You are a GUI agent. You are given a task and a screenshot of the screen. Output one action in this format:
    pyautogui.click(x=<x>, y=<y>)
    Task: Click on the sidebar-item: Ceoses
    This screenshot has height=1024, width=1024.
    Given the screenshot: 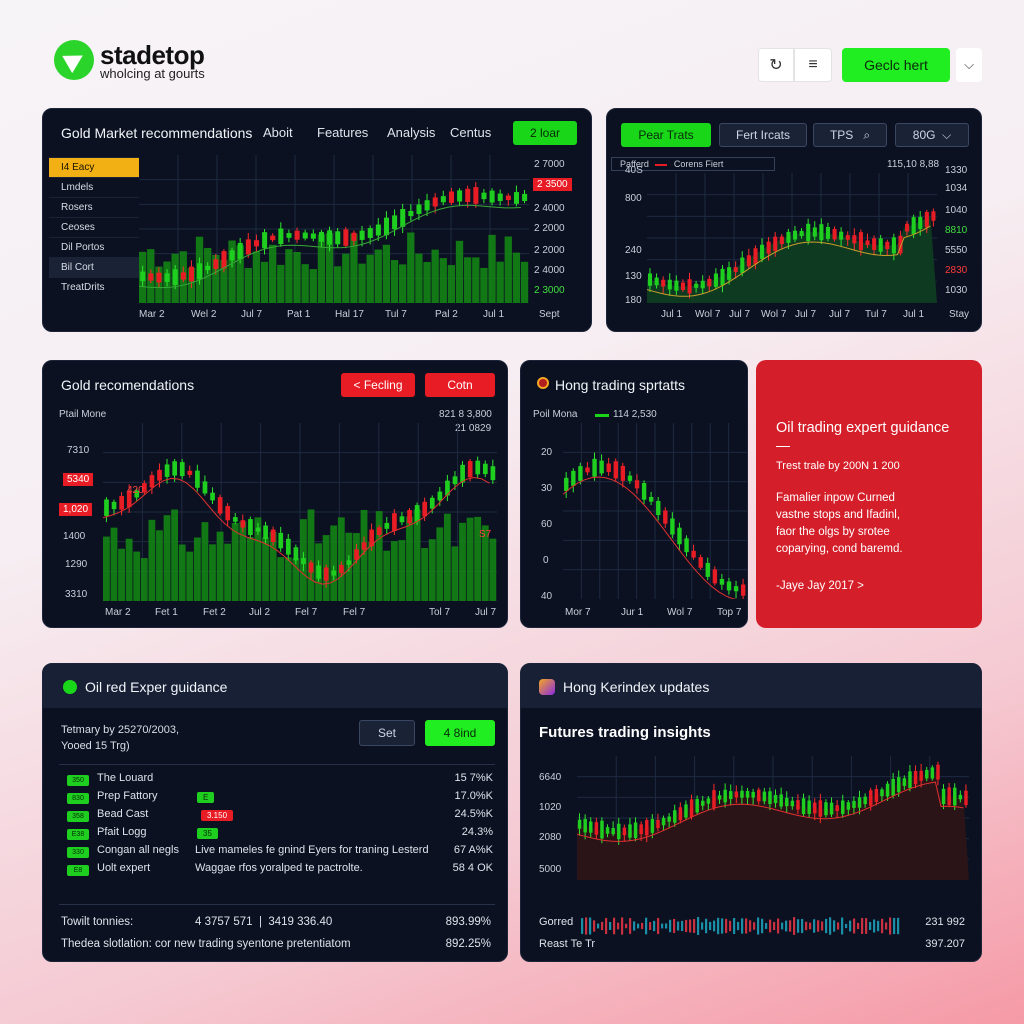 What is the action you would take?
    pyautogui.click(x=94, y=227)
    